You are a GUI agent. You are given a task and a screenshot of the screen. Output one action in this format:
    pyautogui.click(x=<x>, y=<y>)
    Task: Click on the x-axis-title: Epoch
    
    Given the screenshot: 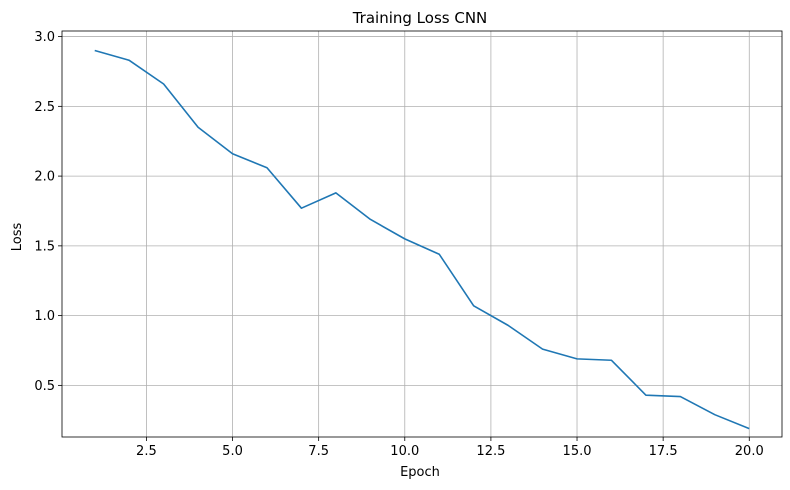 What is the action you would take?
    pyautogui.click(x=420, y=472)
    